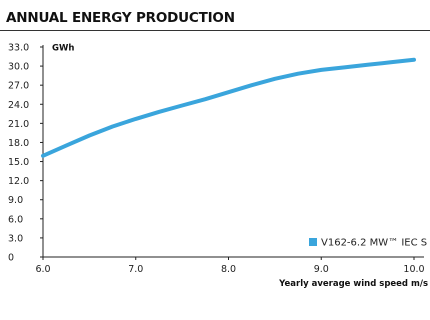 The image size is (430, 320). Describe the element at coordinates (15, 200) in the screenshot. I see `y-tick-label: 9.0` at that location.